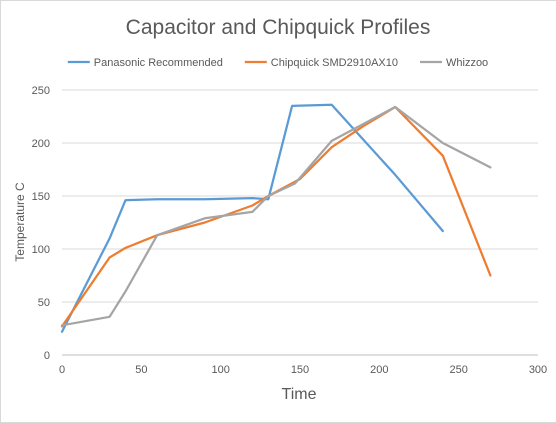 This screenshot has width=556, height=423. Describe the element at coordinates (62, 370) in the screenshot. I see `x-tick-label: 0` at that location.